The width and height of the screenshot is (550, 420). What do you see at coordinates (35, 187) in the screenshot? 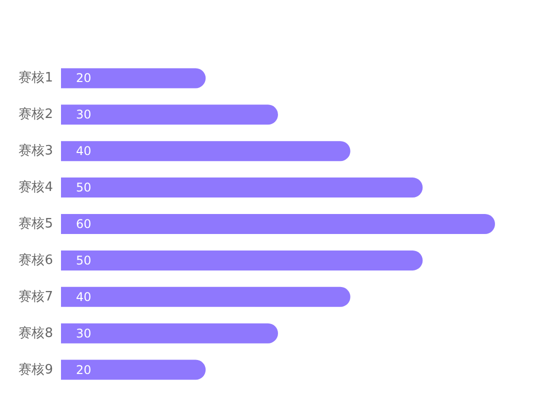
I see `y-tick-label: 赛核4` at bounding box center [35, 187].